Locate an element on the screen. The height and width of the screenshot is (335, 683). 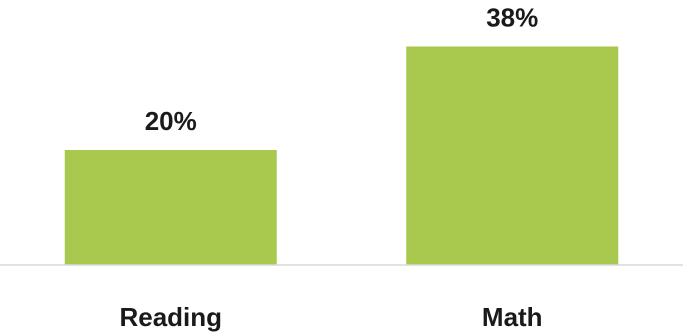
data-label-reading: 20% is located at coordinates (171, 121).